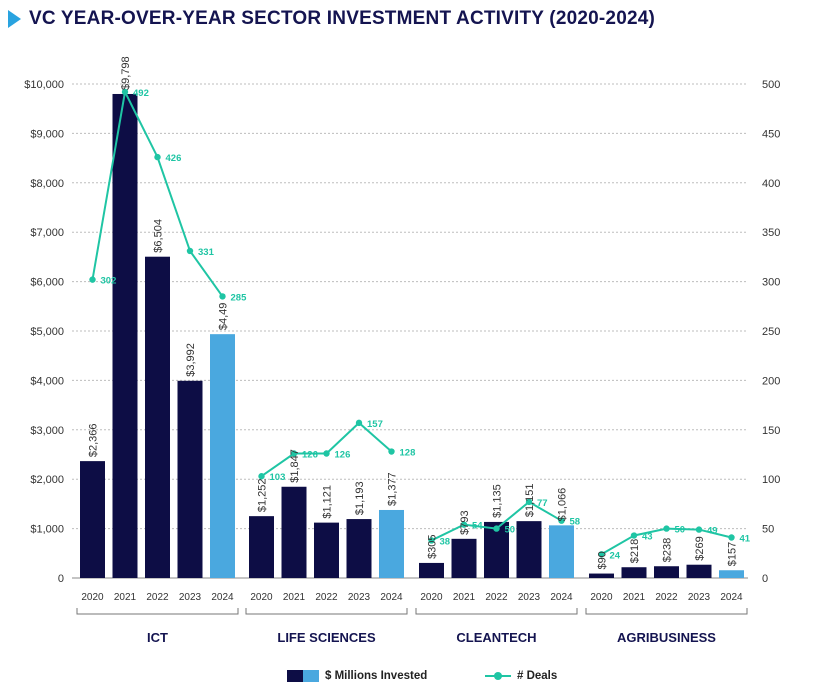 The width and height of the screenshot is (820, 689). Describe the element at coordinates (771, 283) in the screenshot. I see `right-tick-label: 300` at that location.